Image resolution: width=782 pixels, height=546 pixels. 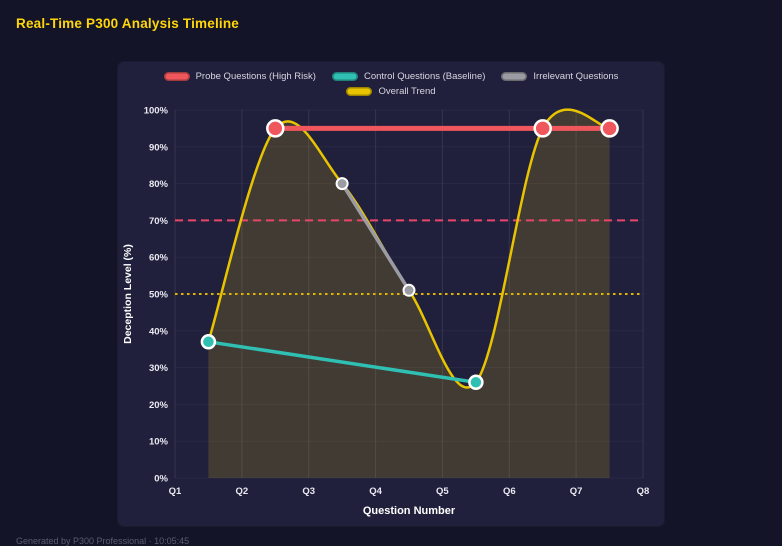 What do you see at coordinates (255, 76) in the screenshot?
I see `legend-label: Probe Questions (High Risk)` at bounding box center [255, 76].